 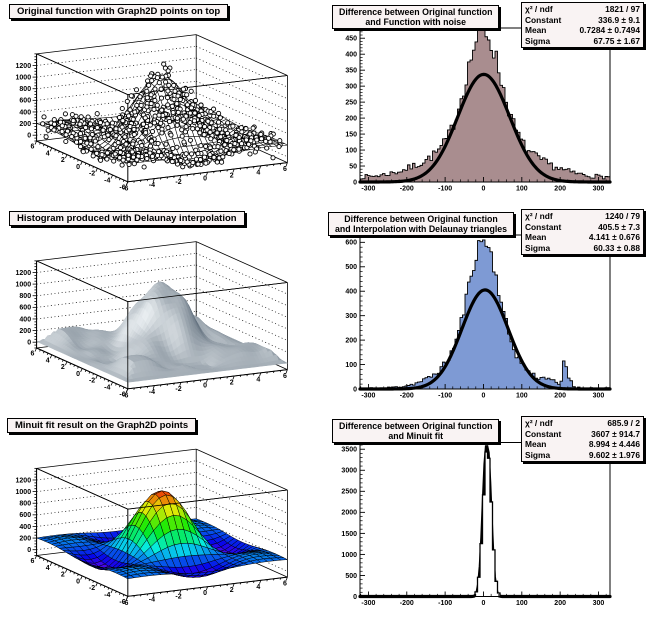 I want to click on stats-row-constant: Constant 405.5 ± 7.3, so click(x=582, y=227).